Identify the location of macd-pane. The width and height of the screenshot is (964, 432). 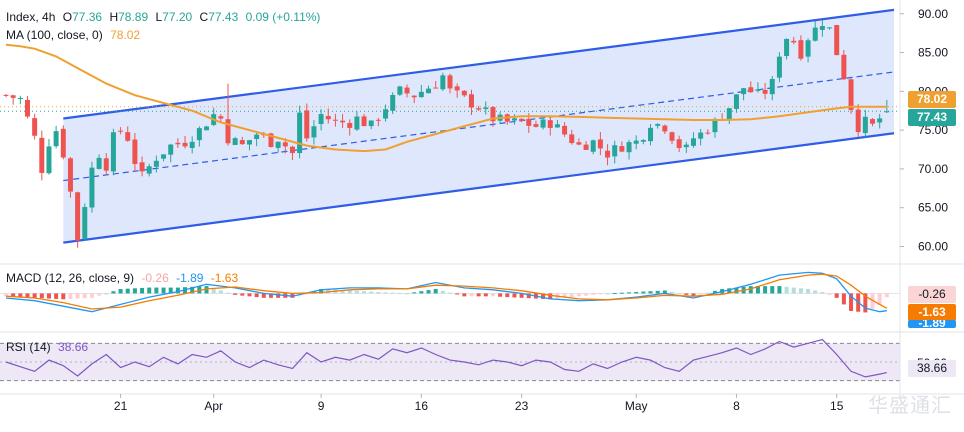
(450, 292).